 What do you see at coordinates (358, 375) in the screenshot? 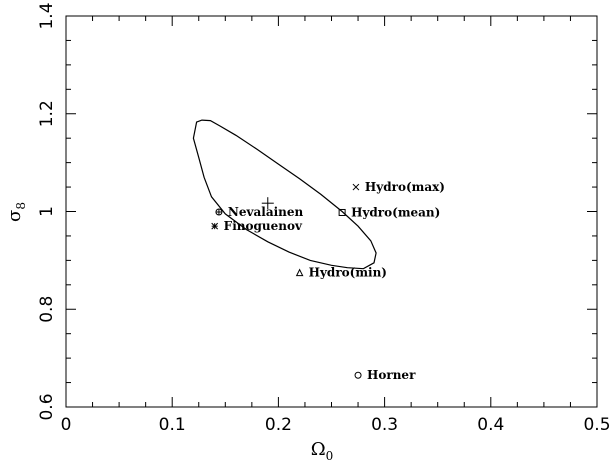
I see `circle-marker` at bounding box center [358, 375].